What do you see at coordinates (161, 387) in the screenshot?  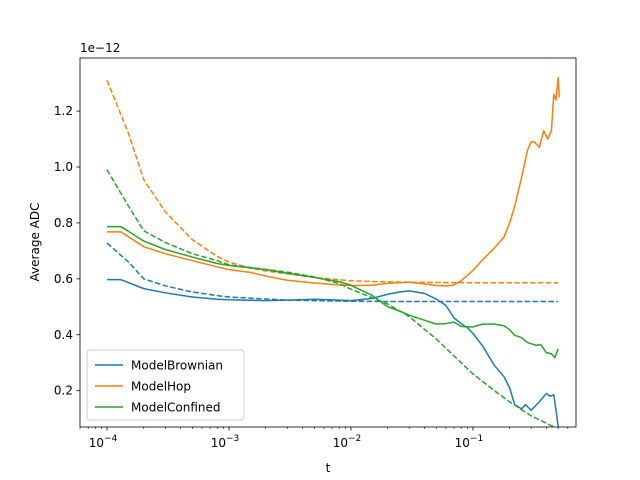 I see `legend-entry-label: ModelHop` at bounding box center [161, 387].